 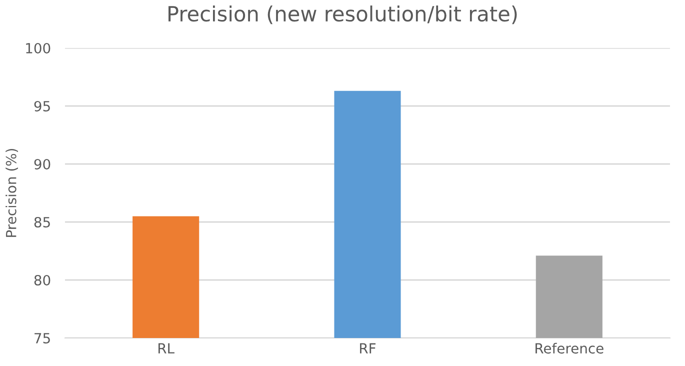 I want to click on y-tick-label: 90, so click(x=42, y=164).